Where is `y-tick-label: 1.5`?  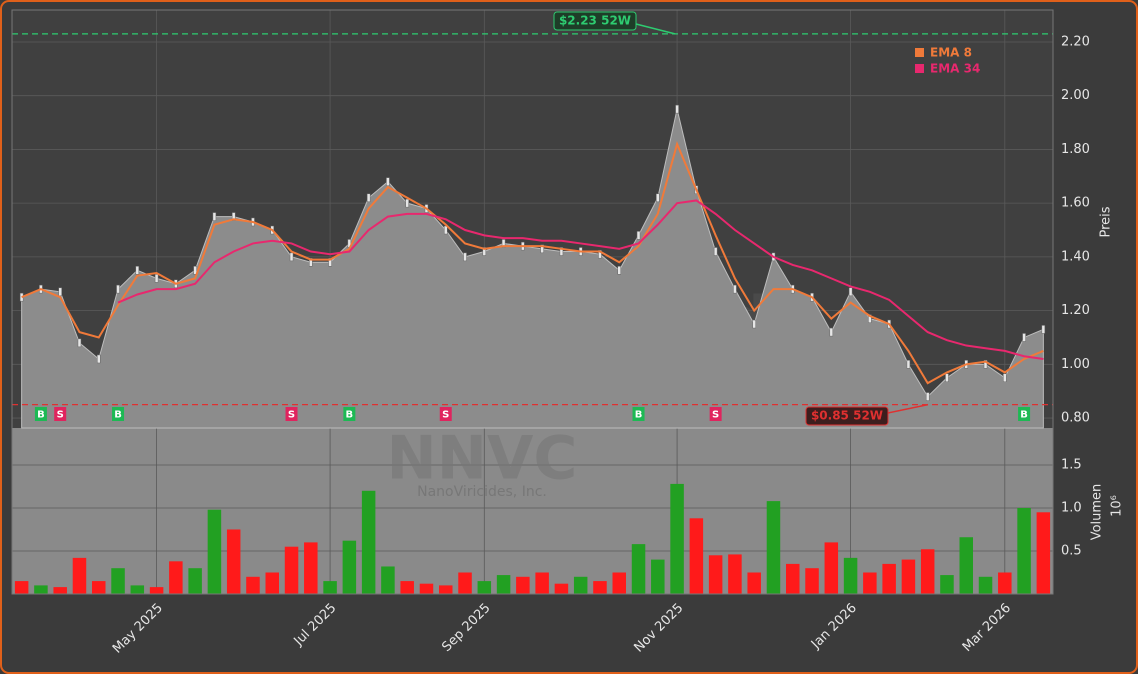 y-tick-label: 1.5 is located at coordinates (1071, 464).